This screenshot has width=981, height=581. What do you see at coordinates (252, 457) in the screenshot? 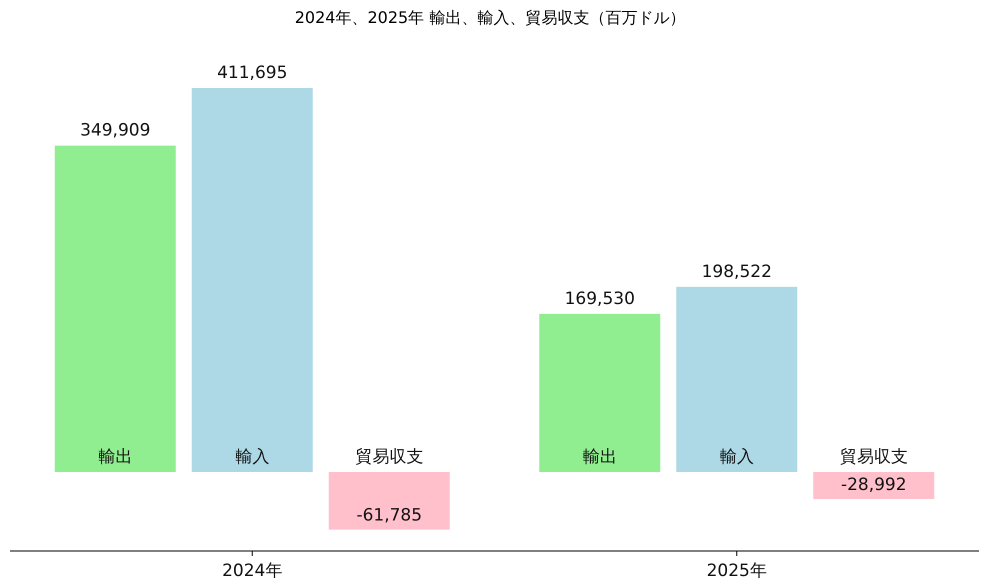
I see `series-label: 輸入` at bounding box center [252, 457].